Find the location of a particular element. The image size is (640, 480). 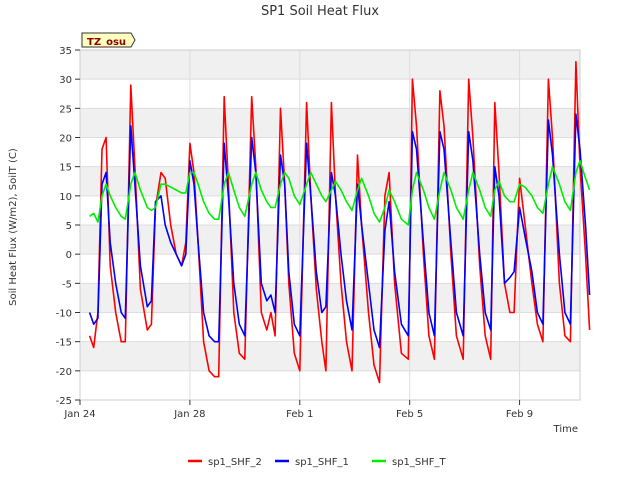

site-badge-shape is located at coordinates (108, 40).